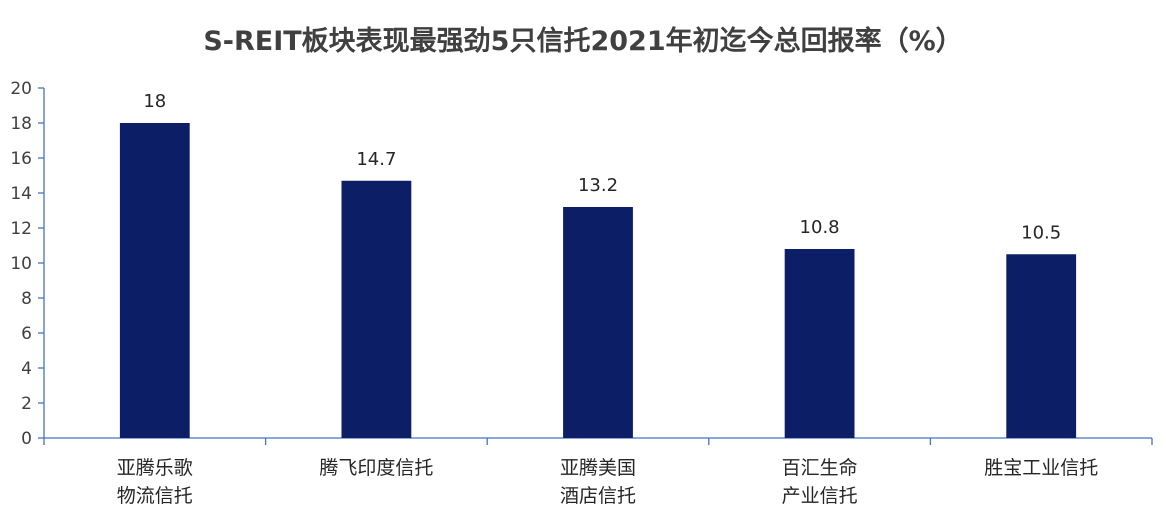  What do you see at coordinates (820, 468) in the screenshot?
I see `category-label: 百汇生命` at bounding box center [820, 468].